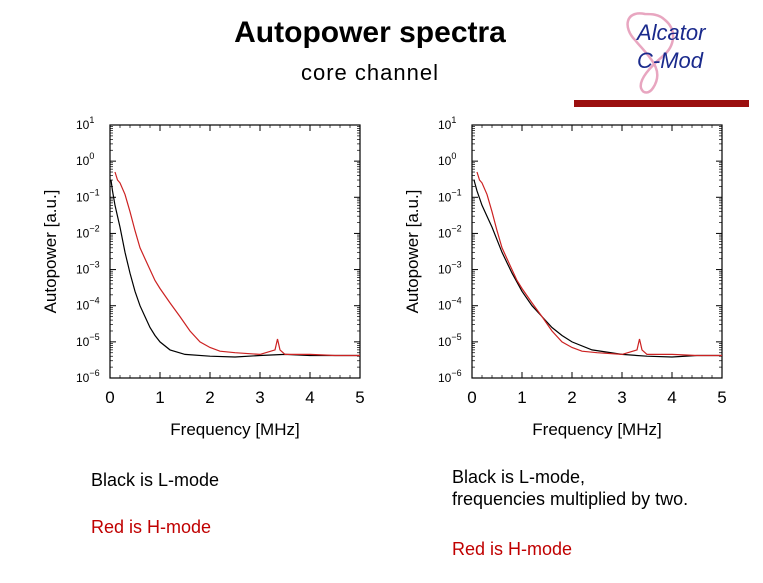  I want to click on page-subtitle: core channel, so click(370, 72).